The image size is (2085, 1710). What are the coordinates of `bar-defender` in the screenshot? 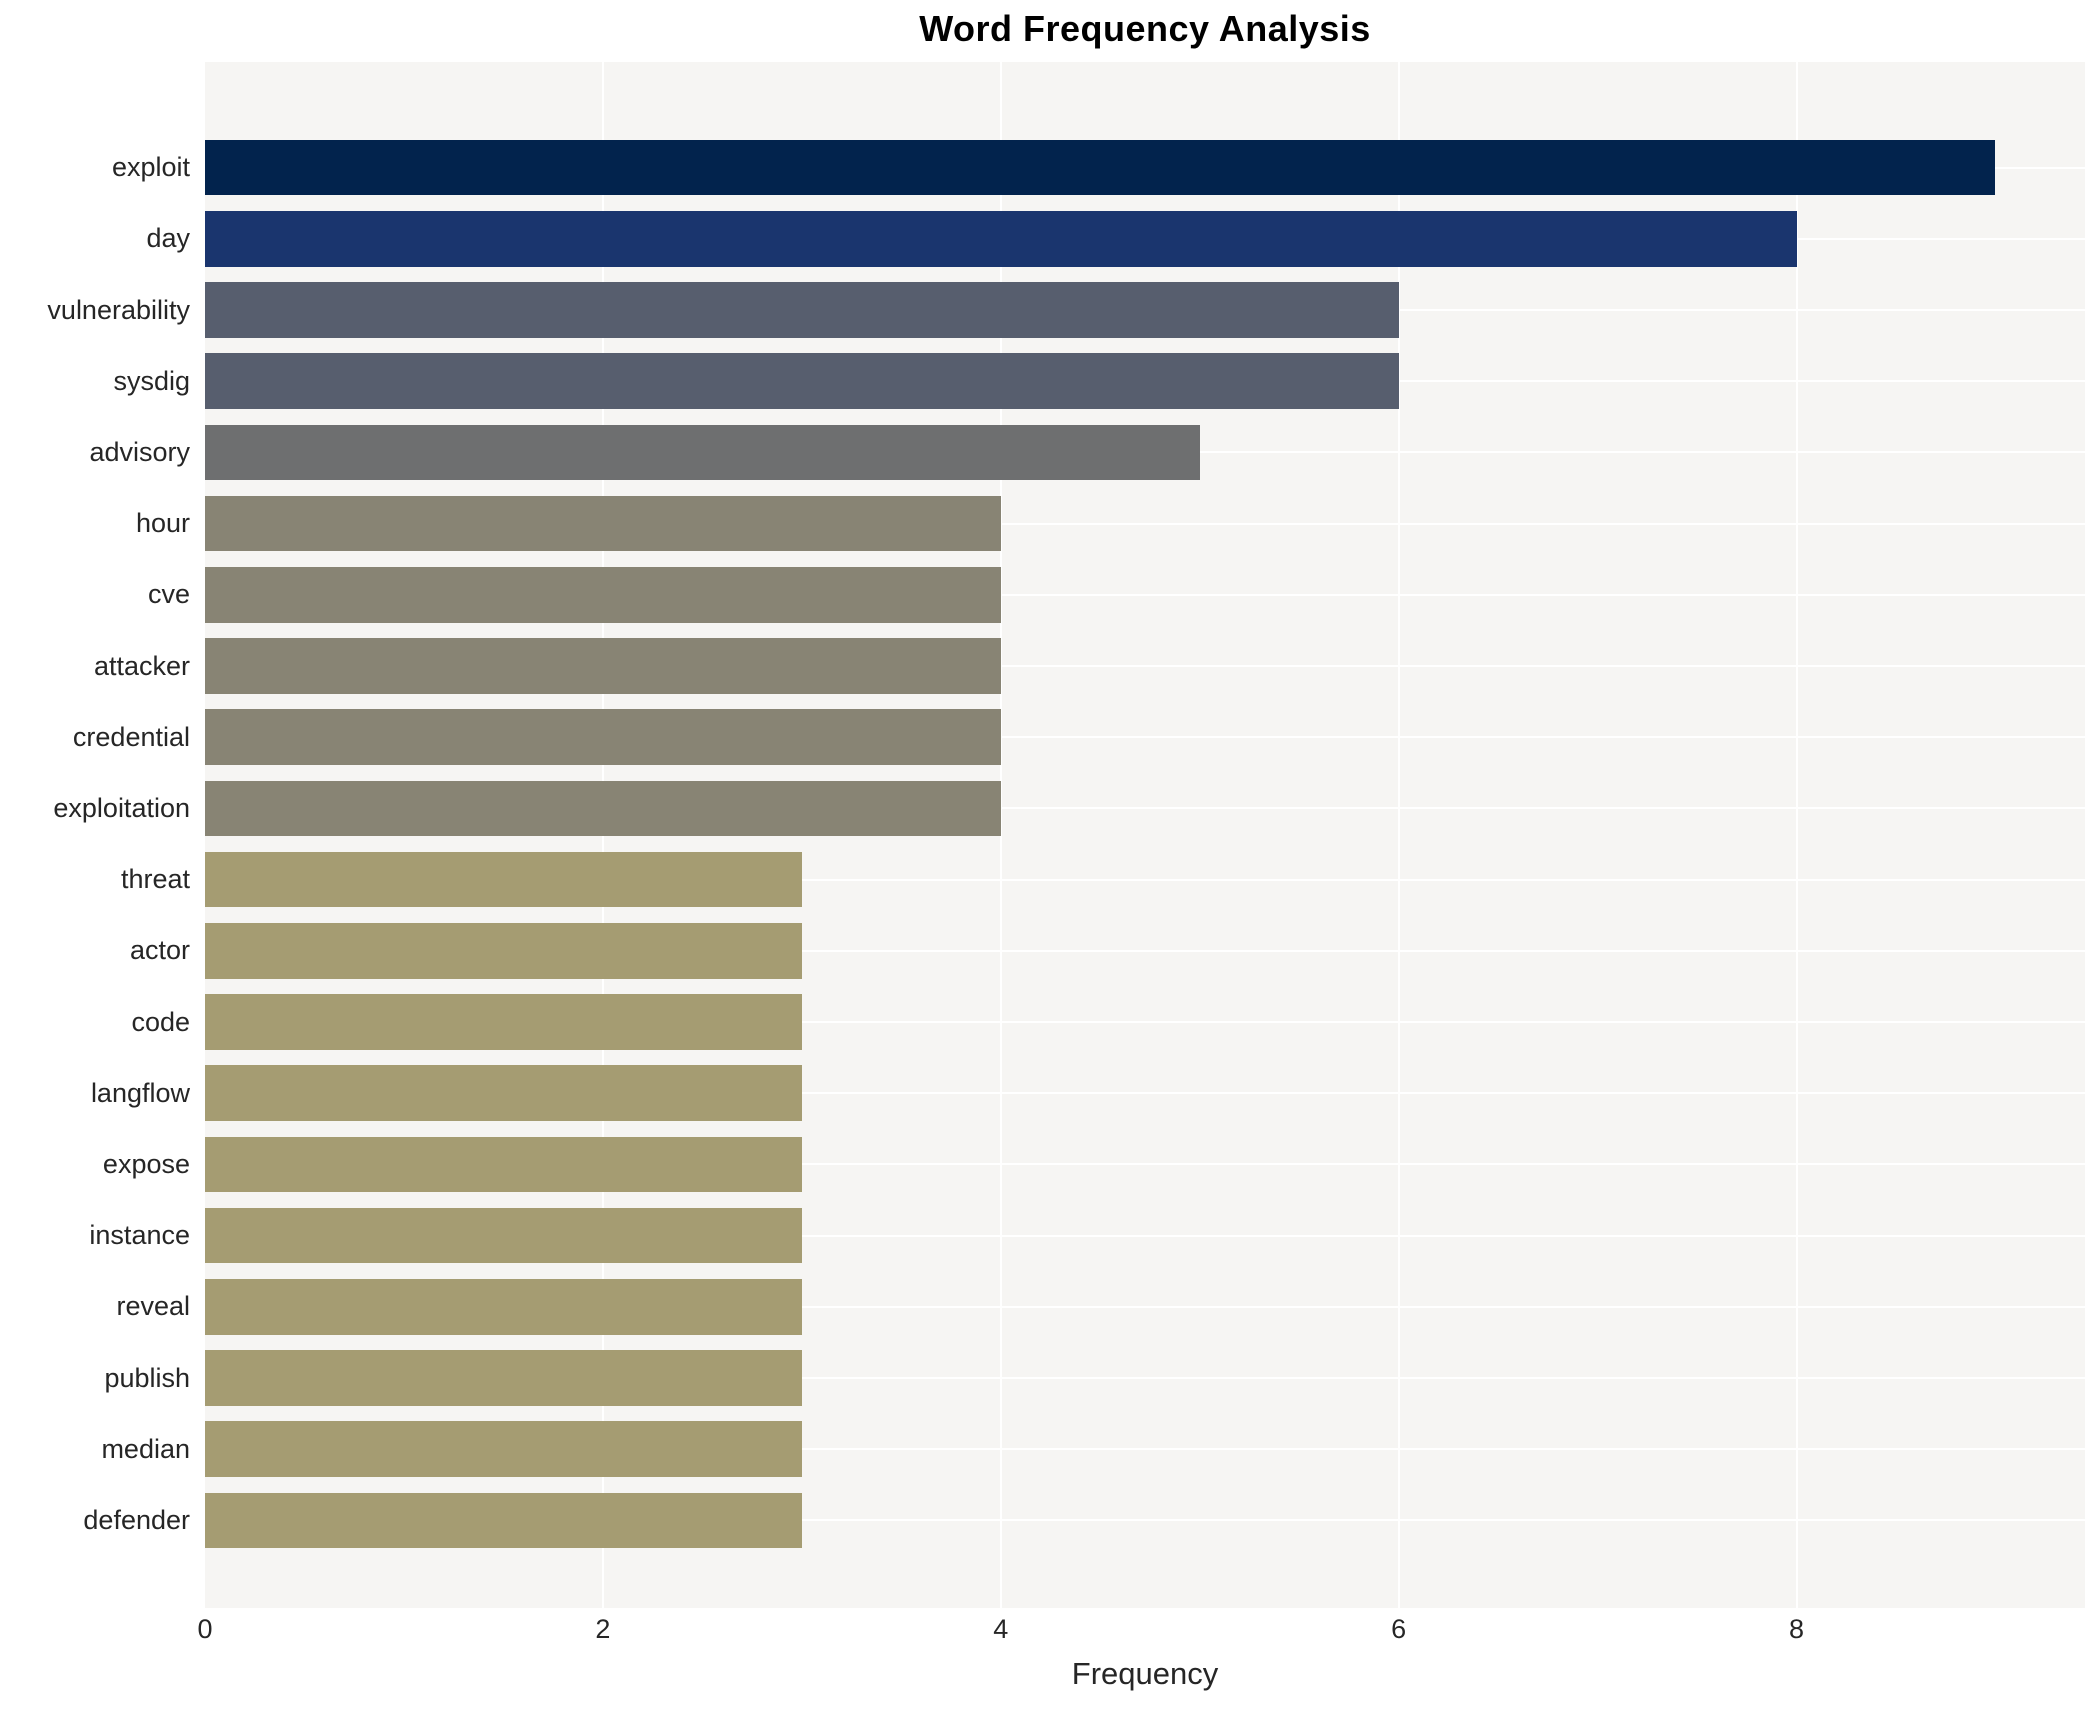 It's located at (503, 1520).